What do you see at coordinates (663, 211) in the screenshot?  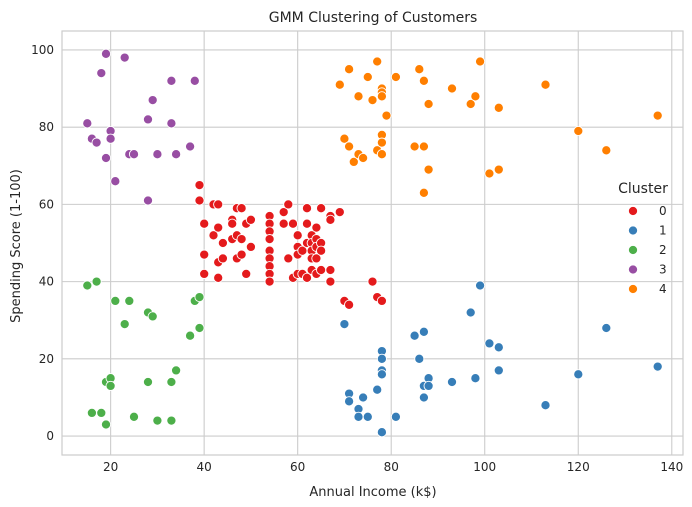 I see `legend-label-0: 0` at bounding box center [663, 211].